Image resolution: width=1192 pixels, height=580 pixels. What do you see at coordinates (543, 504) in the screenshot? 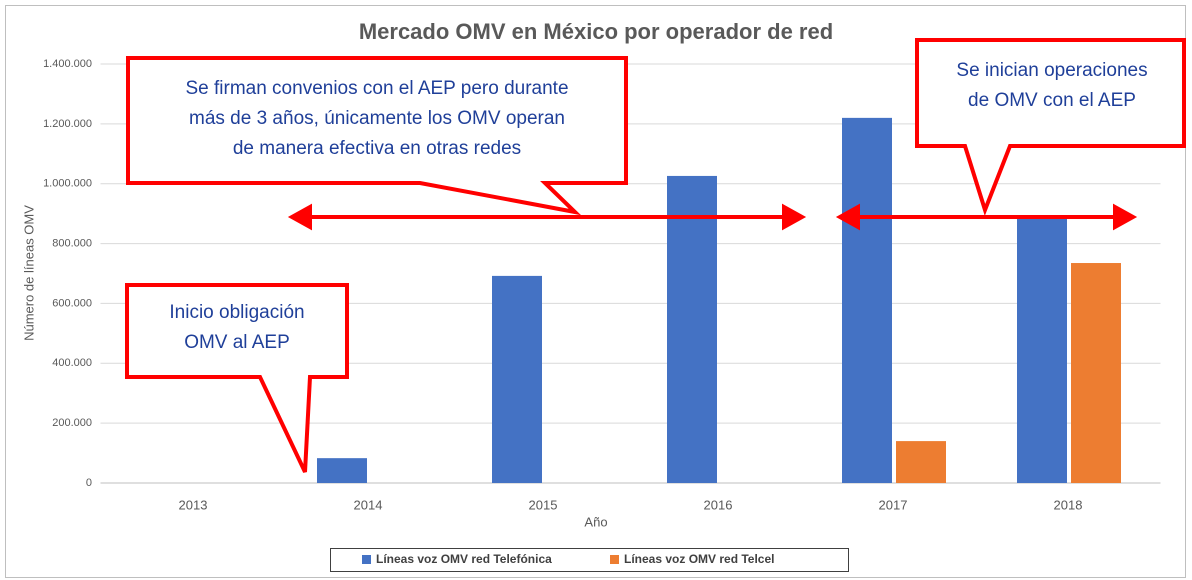
I see `x-tick-label: 2015` at bounding box center [543, 504].